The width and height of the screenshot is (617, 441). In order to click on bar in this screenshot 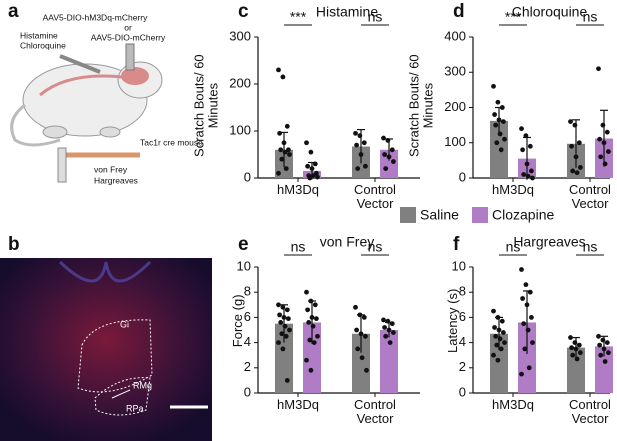, I will do `click(576, 370)`.